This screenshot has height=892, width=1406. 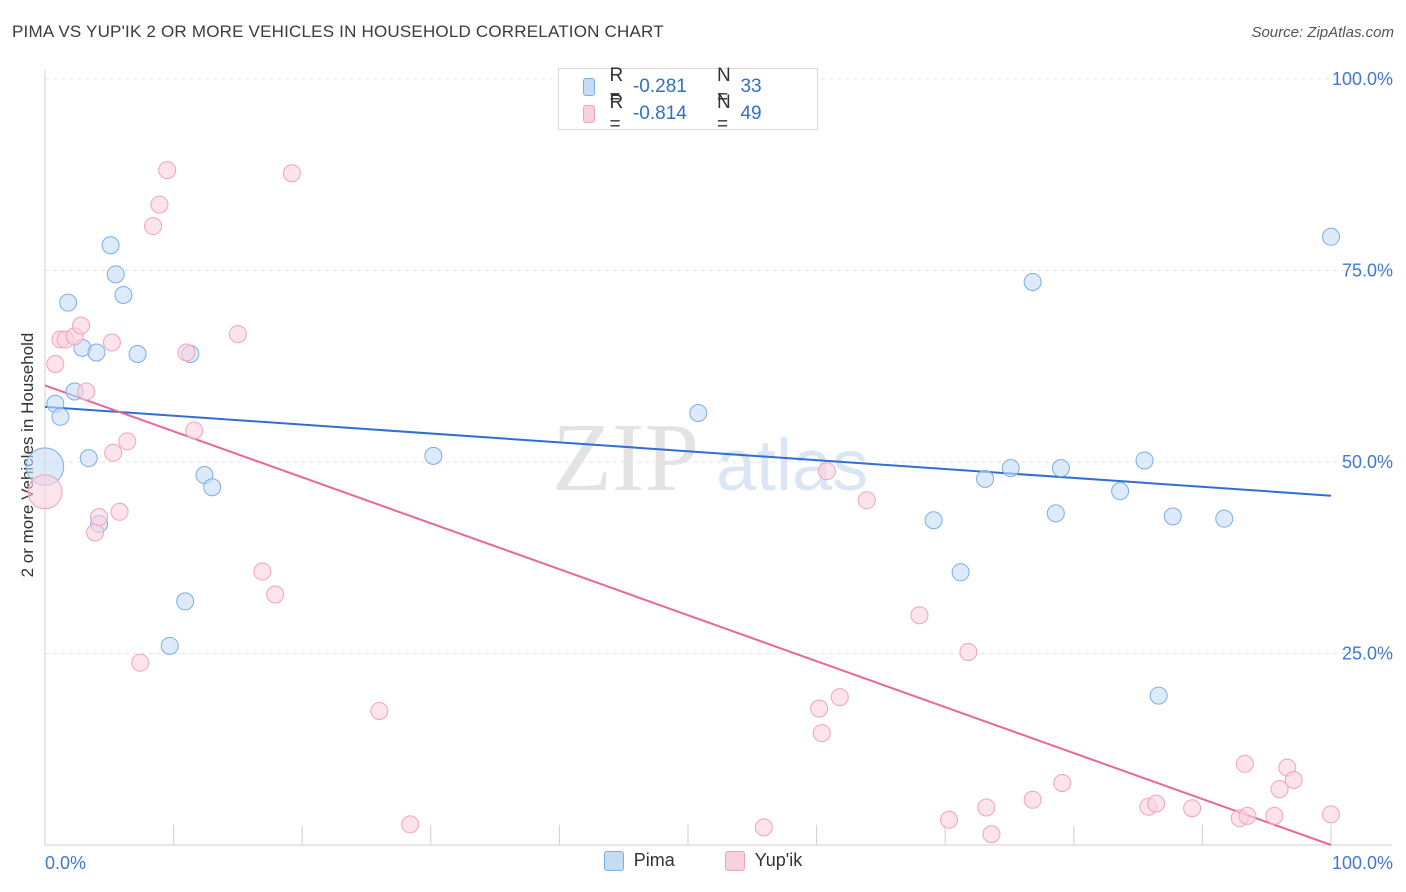 What do you see at coordinates (719, 863) in the screenshot?
I see `x-tick-labels: 0.0% 100.0%` at bounding box center [719, 863].